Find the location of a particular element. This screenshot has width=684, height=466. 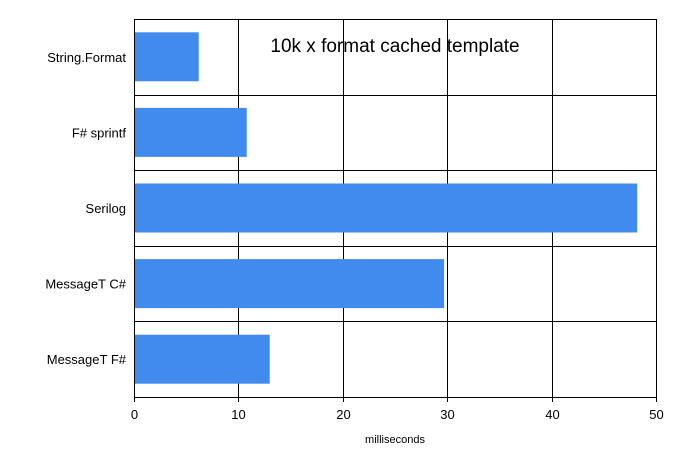

chart-title: 10k x format cached template is located at coordinates (394, 46).